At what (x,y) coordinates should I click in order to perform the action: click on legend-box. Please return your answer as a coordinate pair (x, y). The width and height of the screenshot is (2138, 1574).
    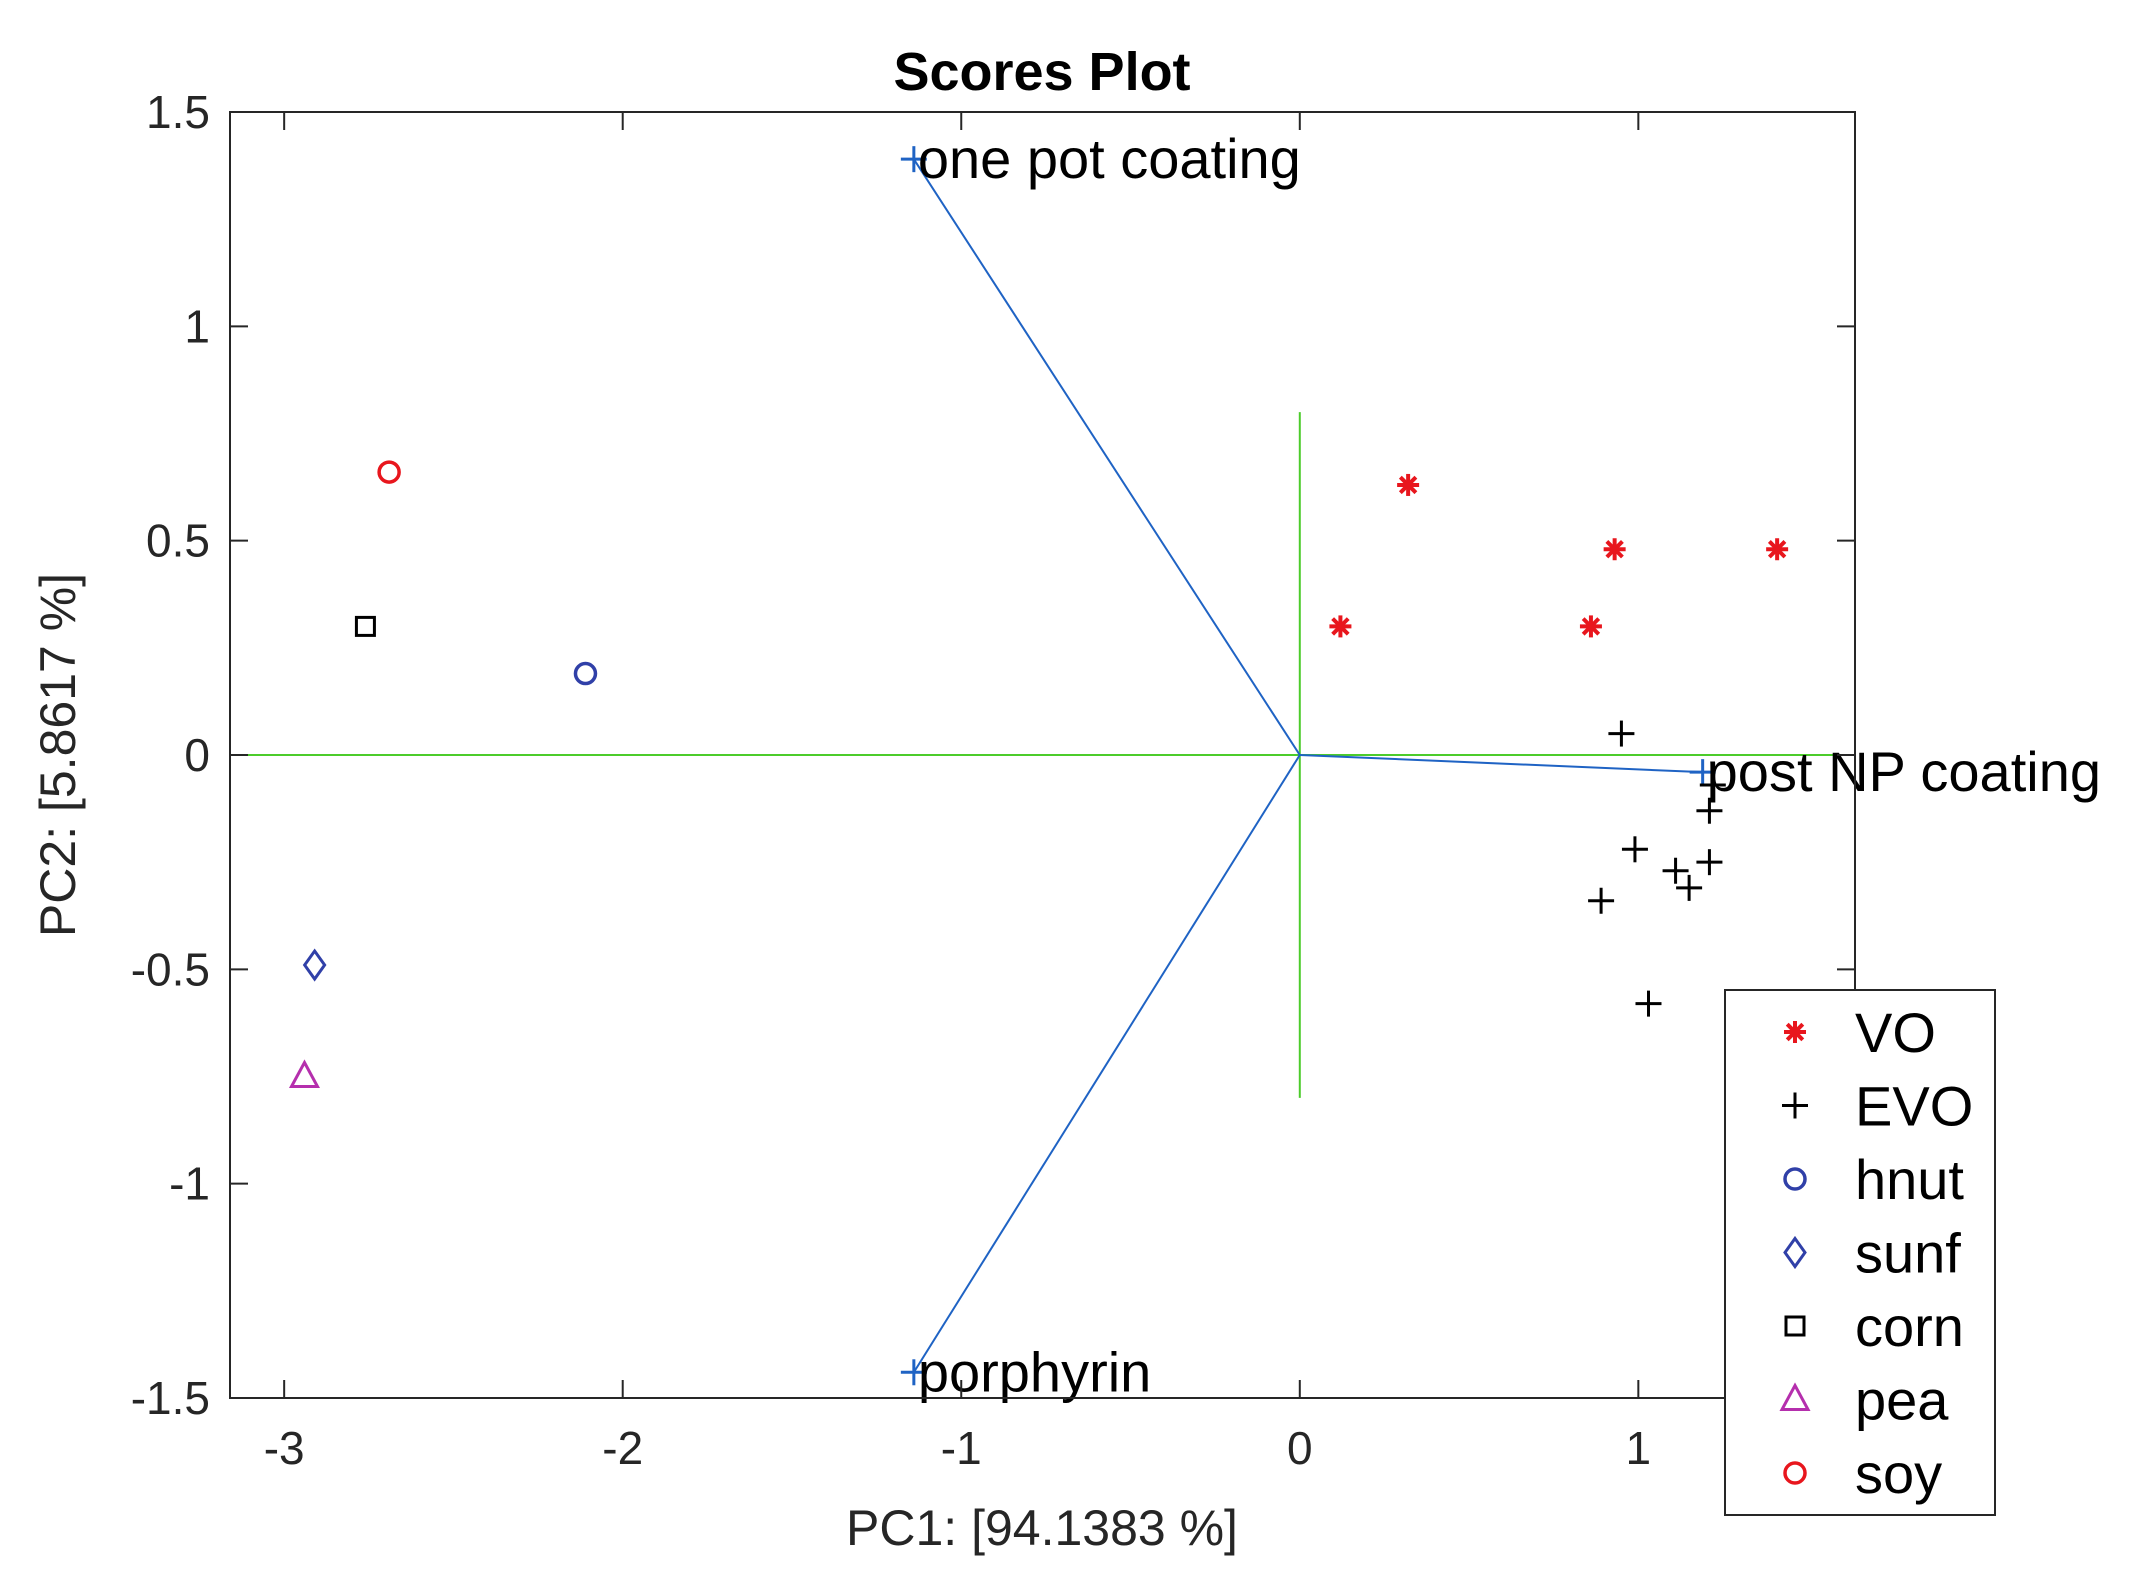
    Looking at the image, I should click on (1860, 1252).